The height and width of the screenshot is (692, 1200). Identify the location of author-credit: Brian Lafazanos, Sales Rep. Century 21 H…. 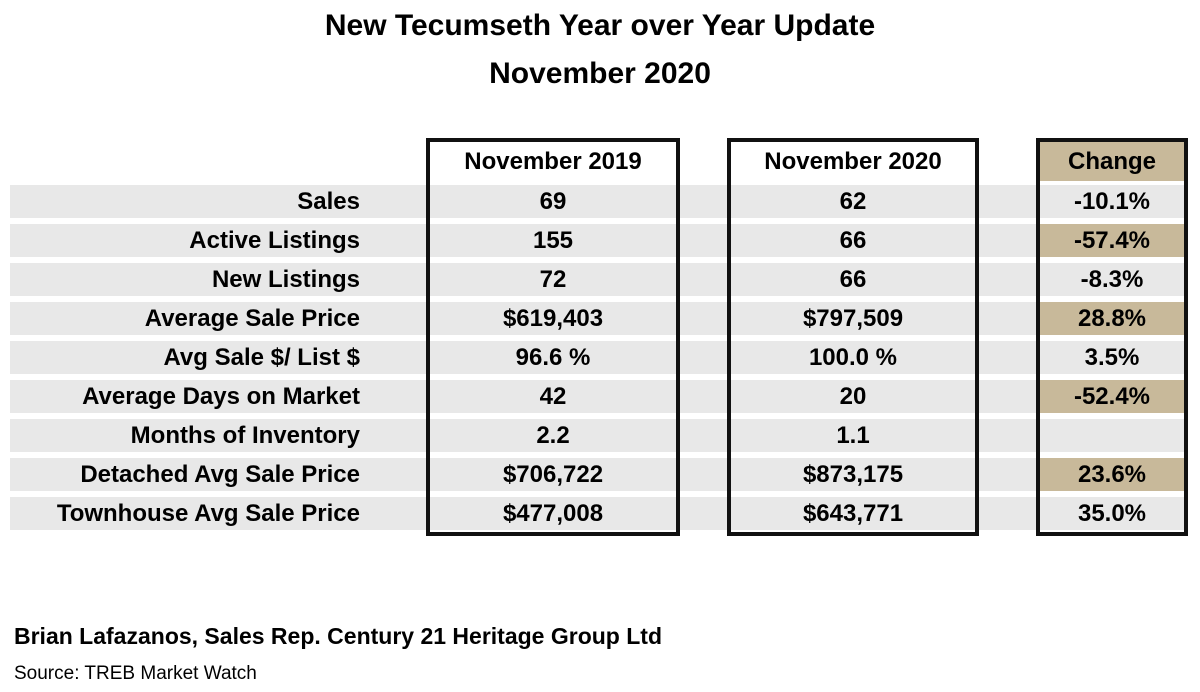
(338, 636).